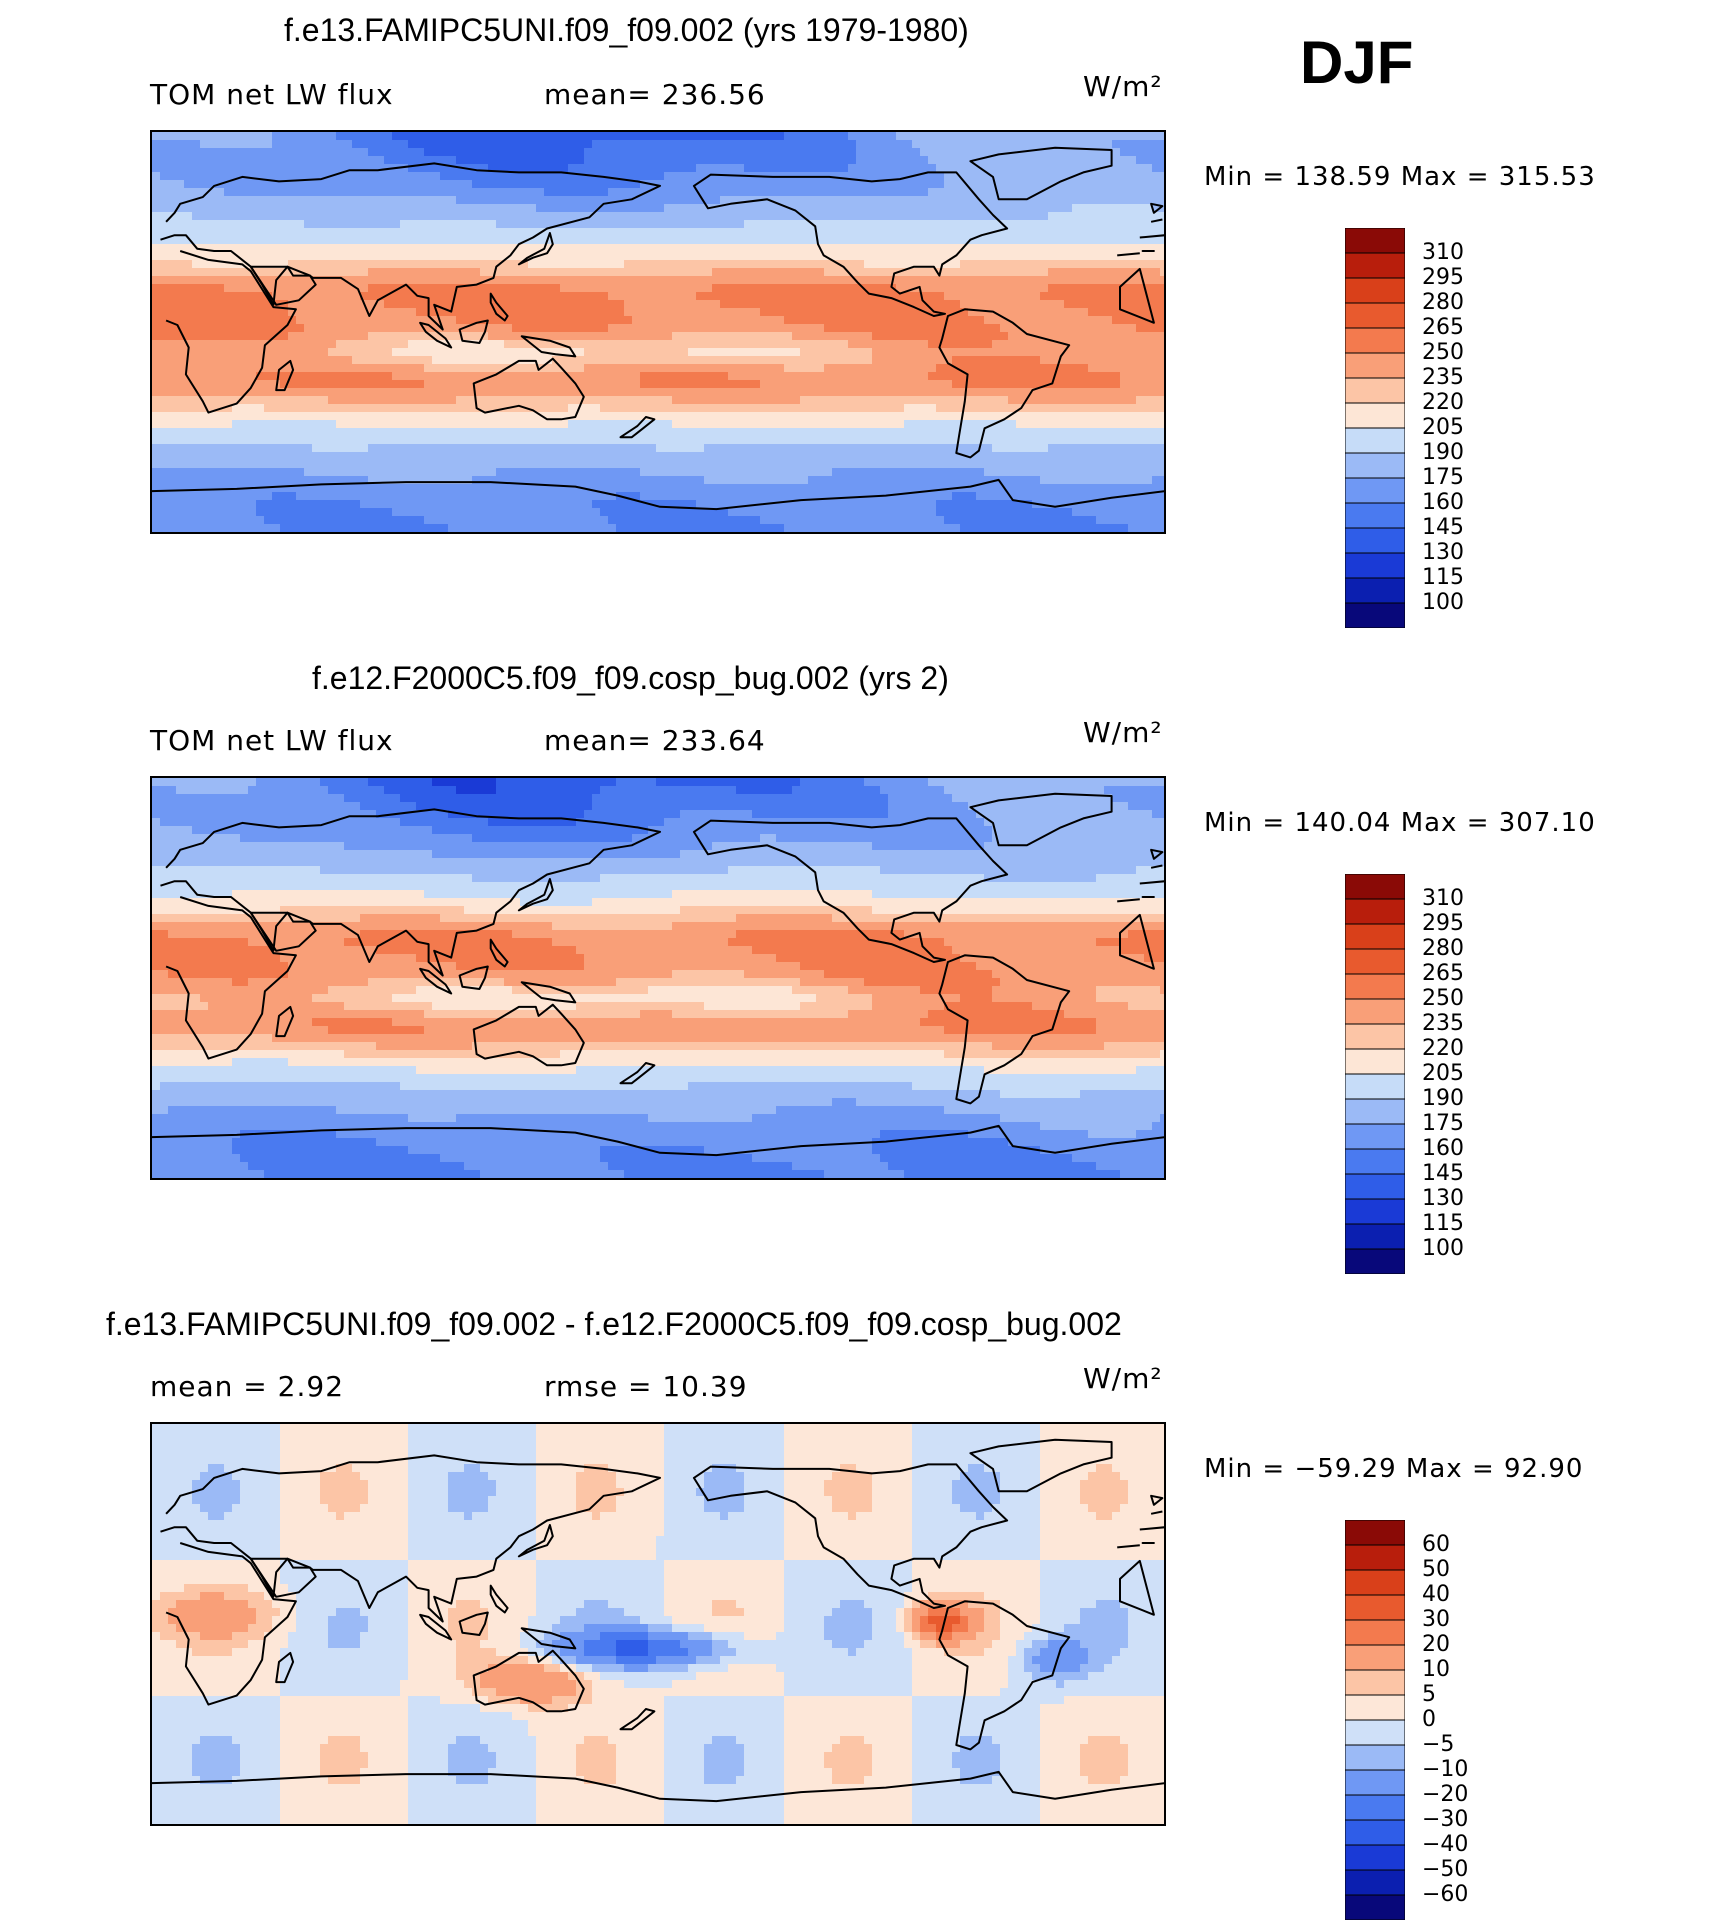  What do you see at coordinates (646, 1386) in the screenshot?
I see `panel-3-rmse-label: rmse = 10.39` at bounding box center [646, 1386].